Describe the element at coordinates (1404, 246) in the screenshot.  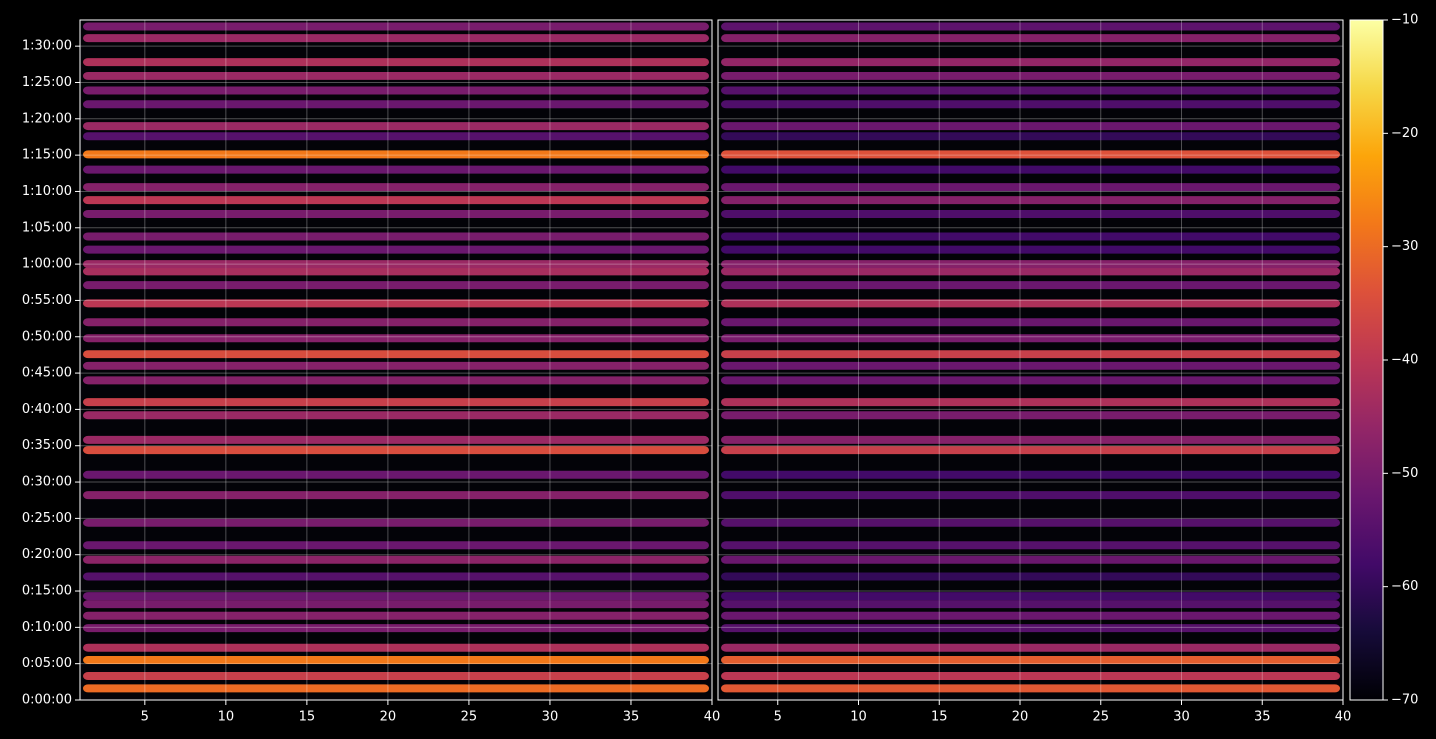
I see `colorbar-tick-label: −30` at that location.